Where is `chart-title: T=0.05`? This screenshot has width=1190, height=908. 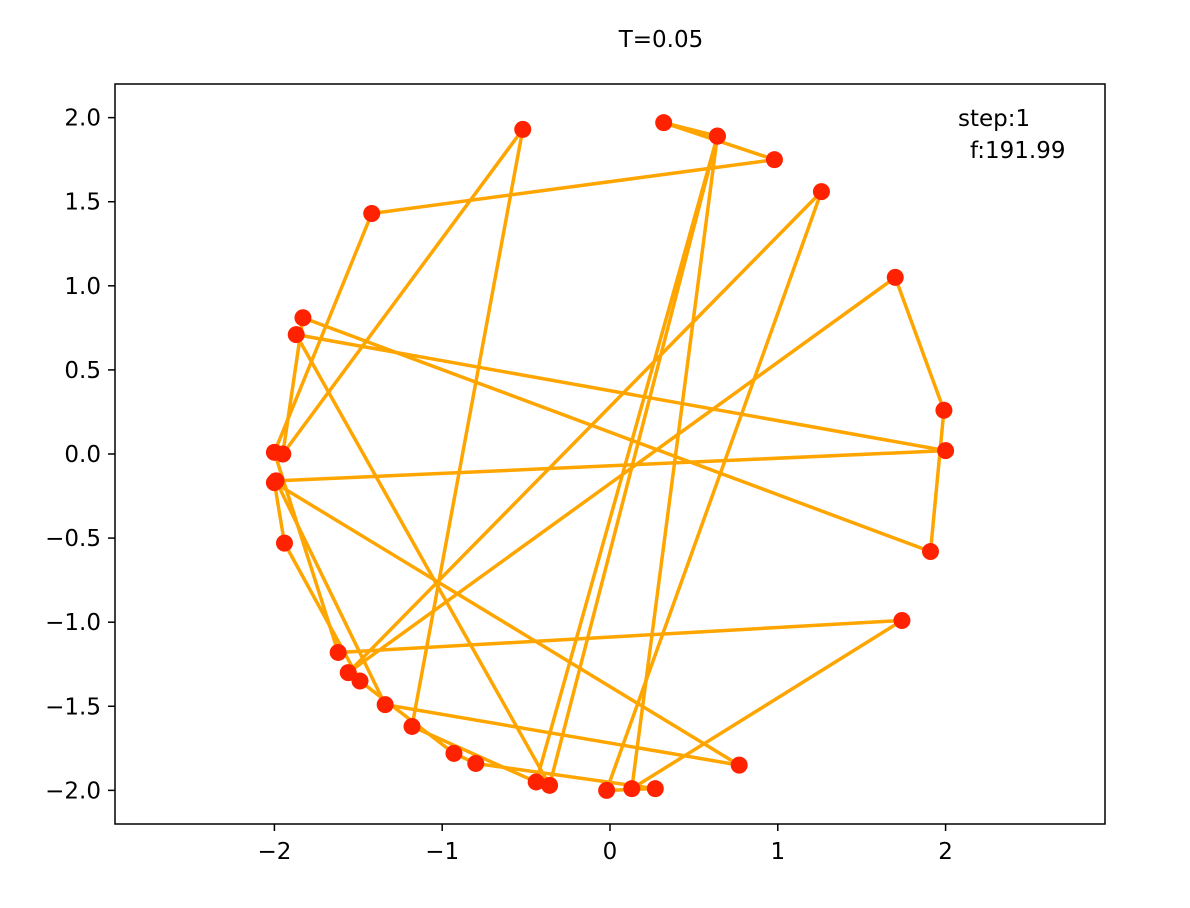 chart-title: T=0.05 is located at coordinates (661, 40).